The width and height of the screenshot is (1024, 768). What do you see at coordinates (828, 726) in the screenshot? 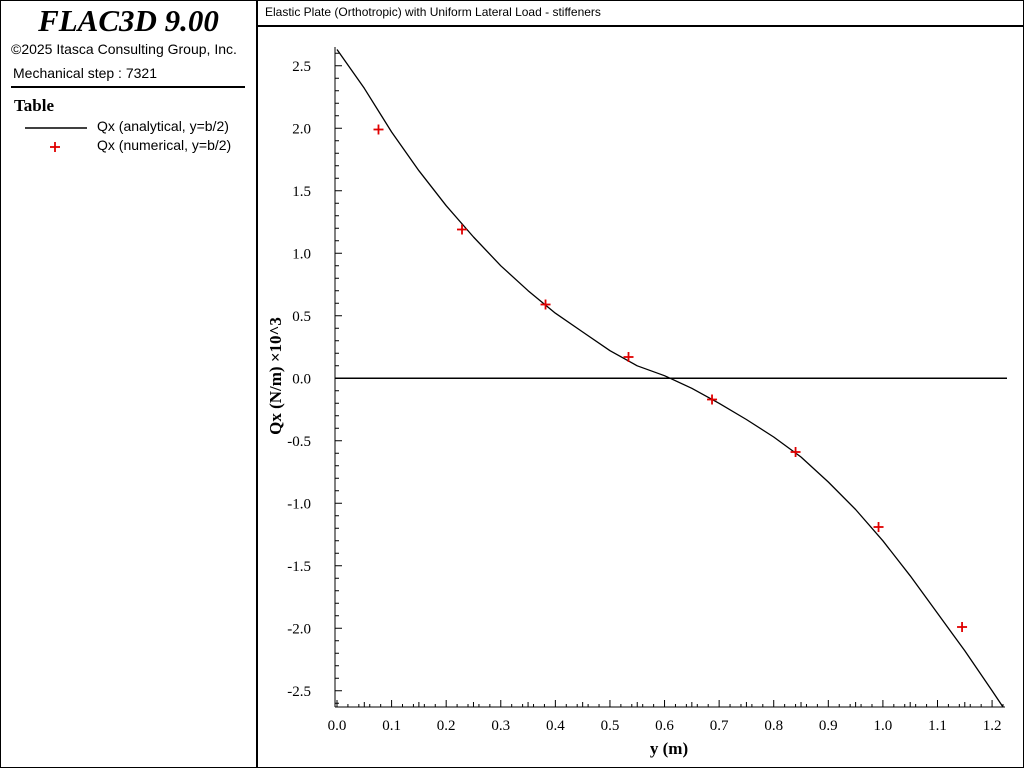
I see `x-tick-label: 0.9` at bounding box center [828, 726].